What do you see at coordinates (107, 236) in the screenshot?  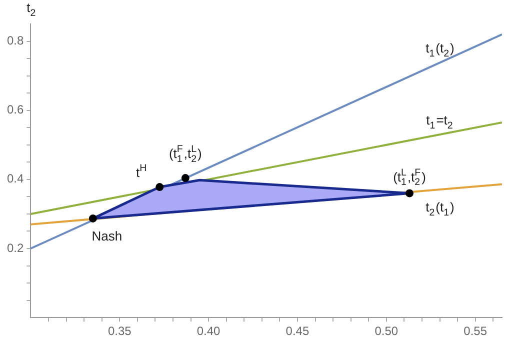 I see `annotation: Nash` at bounding box center [107, 236].